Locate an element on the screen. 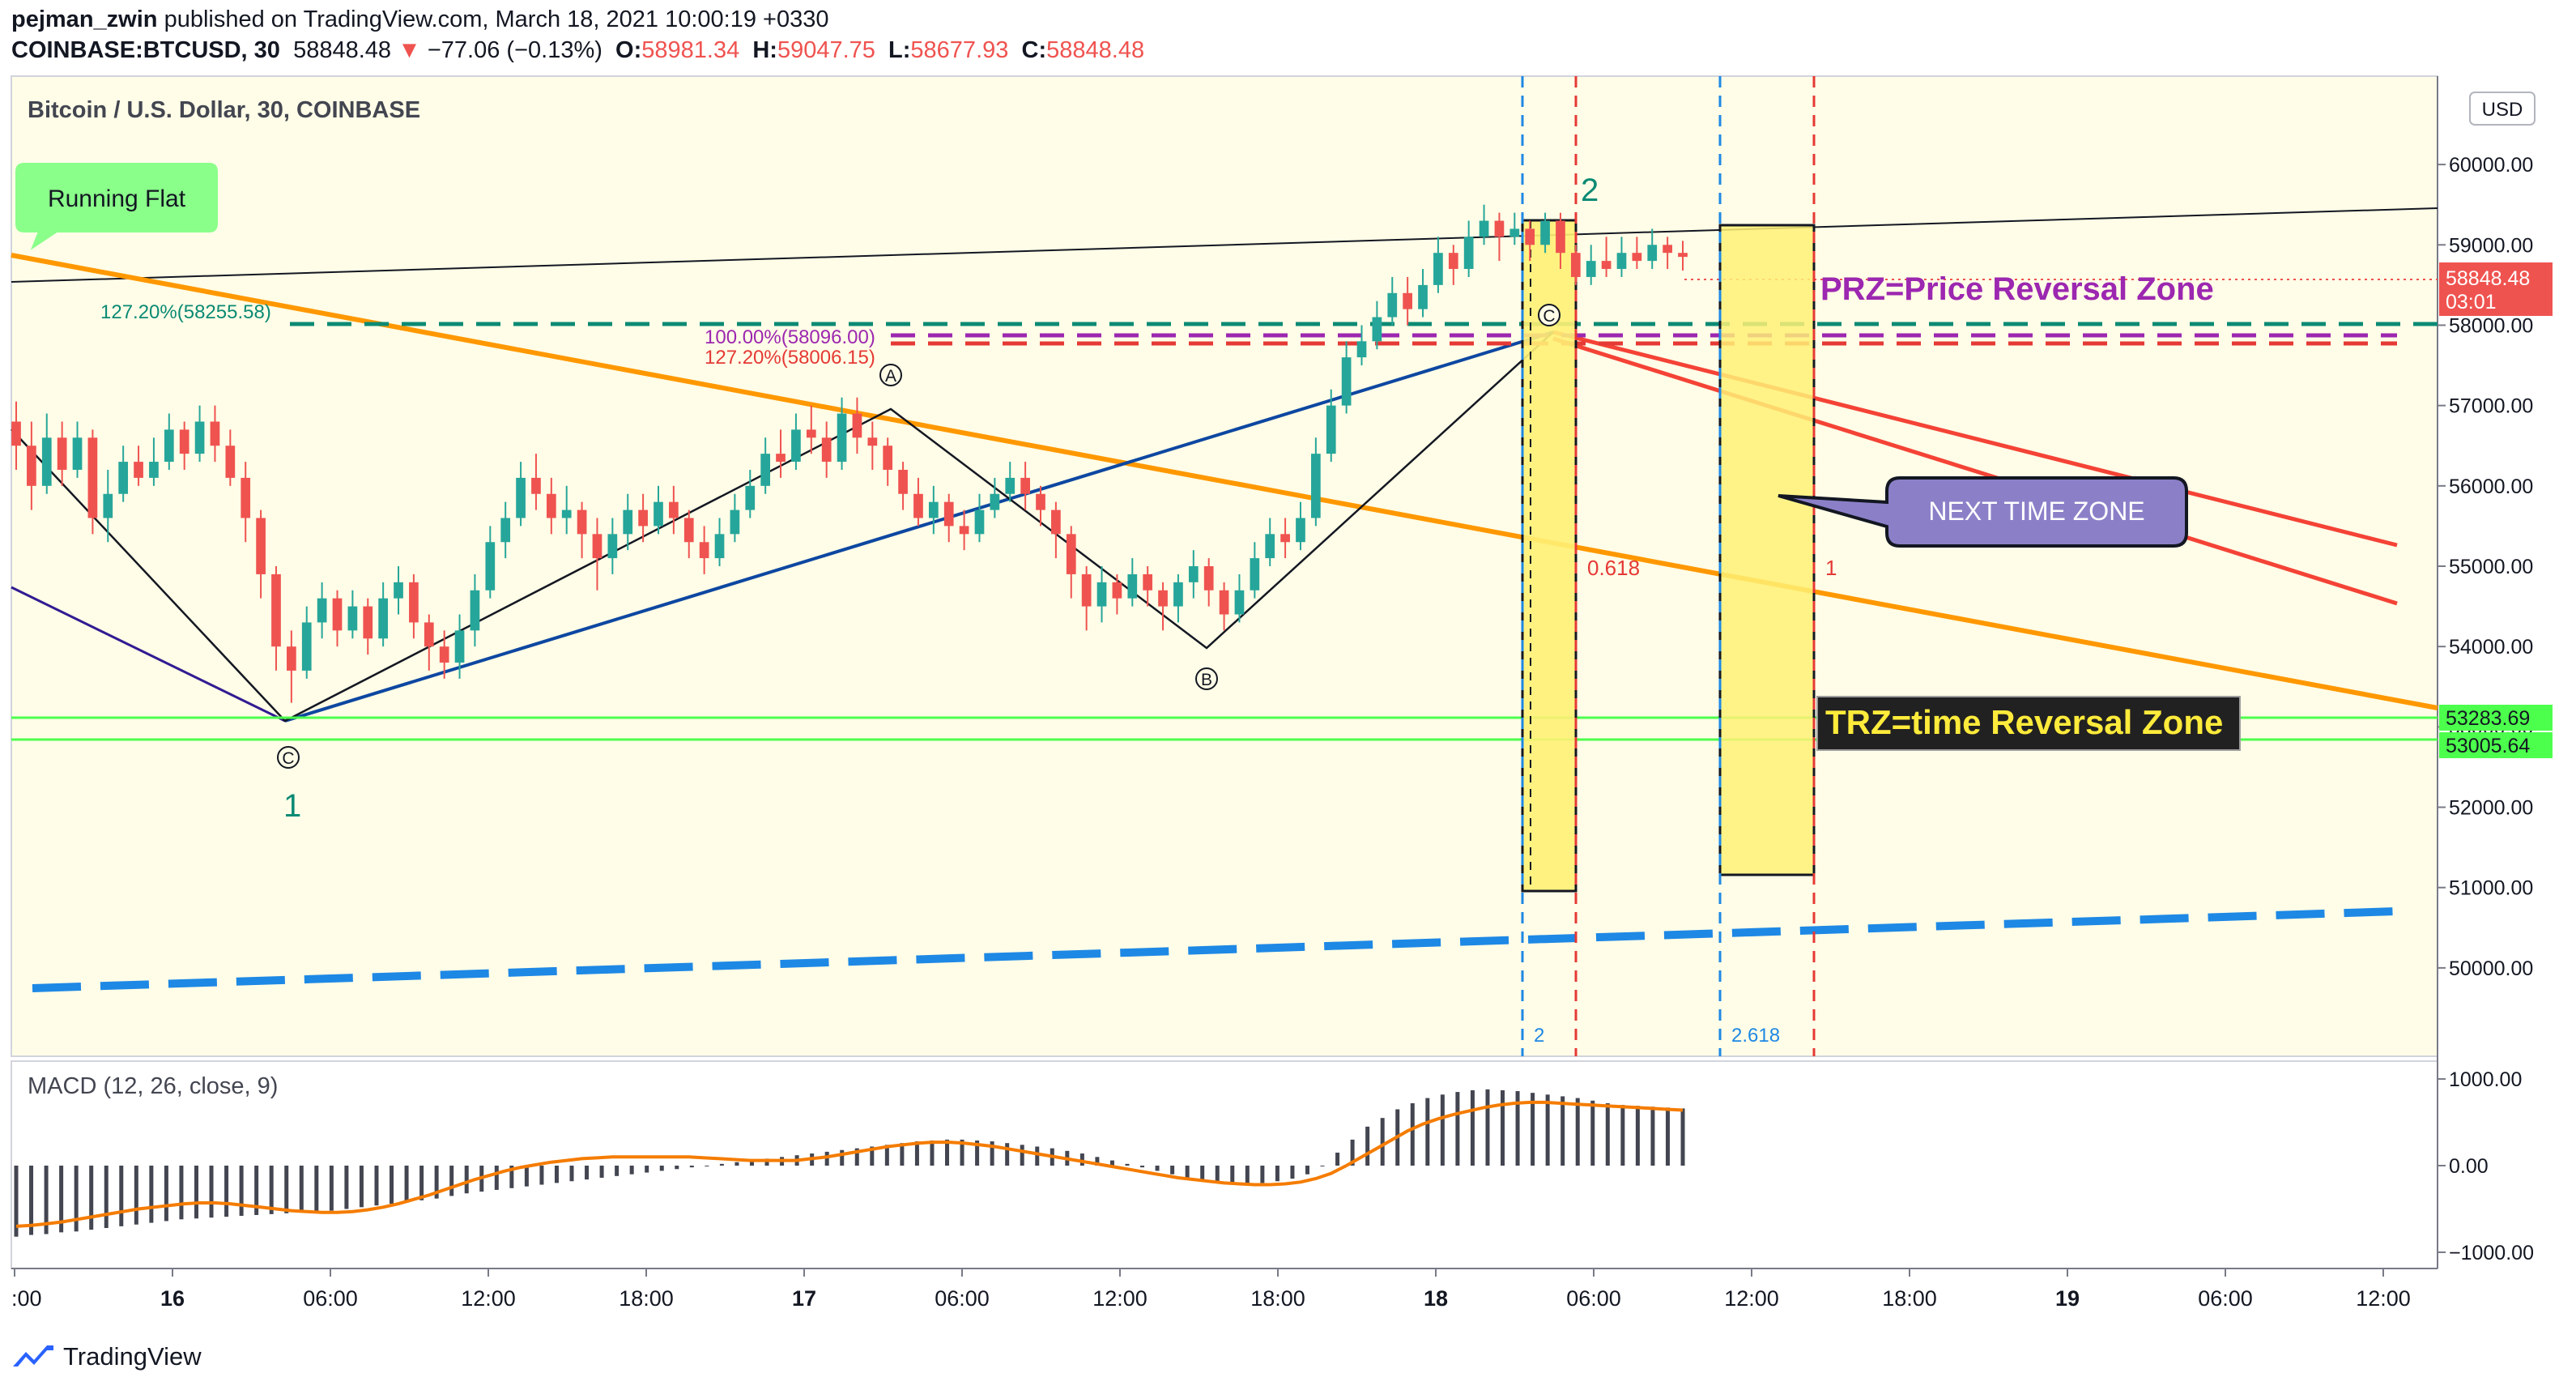 Image resolution: width=2576 pixels, height=1390 pixels. author-name: pejman_zwin is located at coordinates (84, 19).